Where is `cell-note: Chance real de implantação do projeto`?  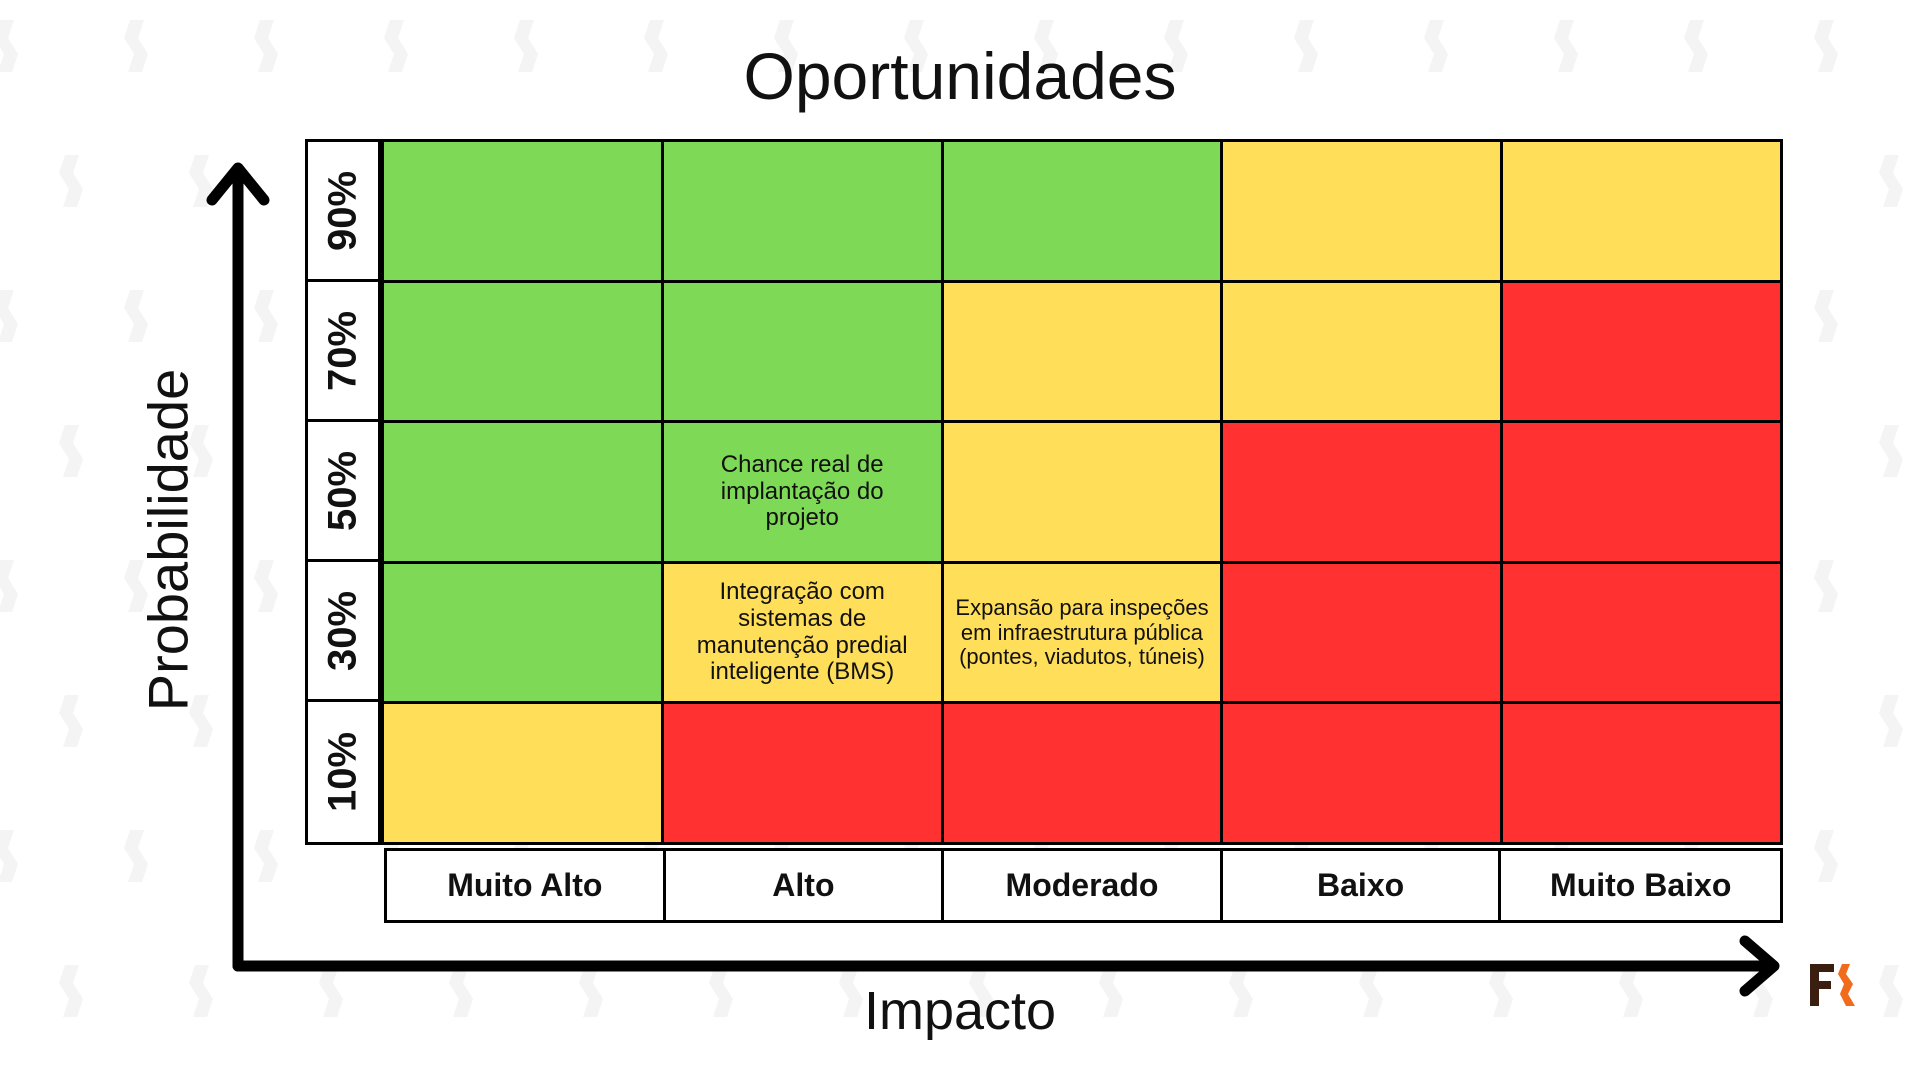
cell-note: Chance real de implantação do projeto is located at coordinates (802, 491).